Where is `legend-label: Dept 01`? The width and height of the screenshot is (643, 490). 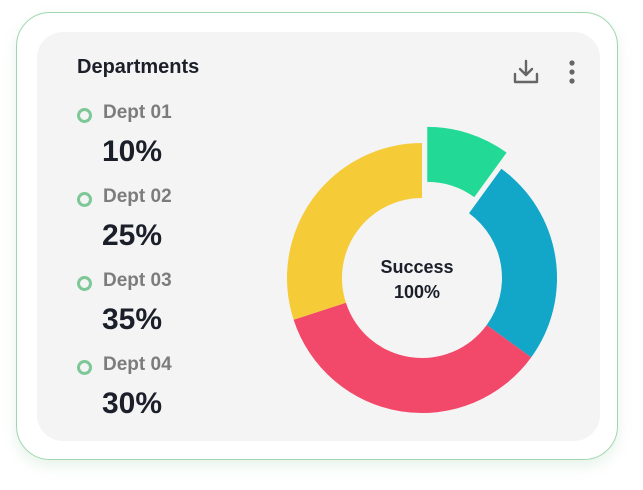 legend-label: Dept 01 is located at coordinates (137, 112).